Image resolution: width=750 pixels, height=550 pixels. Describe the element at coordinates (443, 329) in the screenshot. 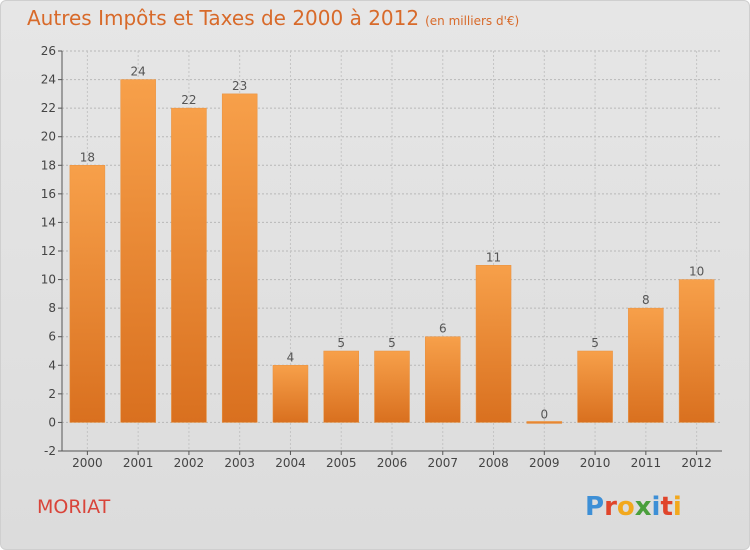

I see `data-label-2007: 6` at that location.